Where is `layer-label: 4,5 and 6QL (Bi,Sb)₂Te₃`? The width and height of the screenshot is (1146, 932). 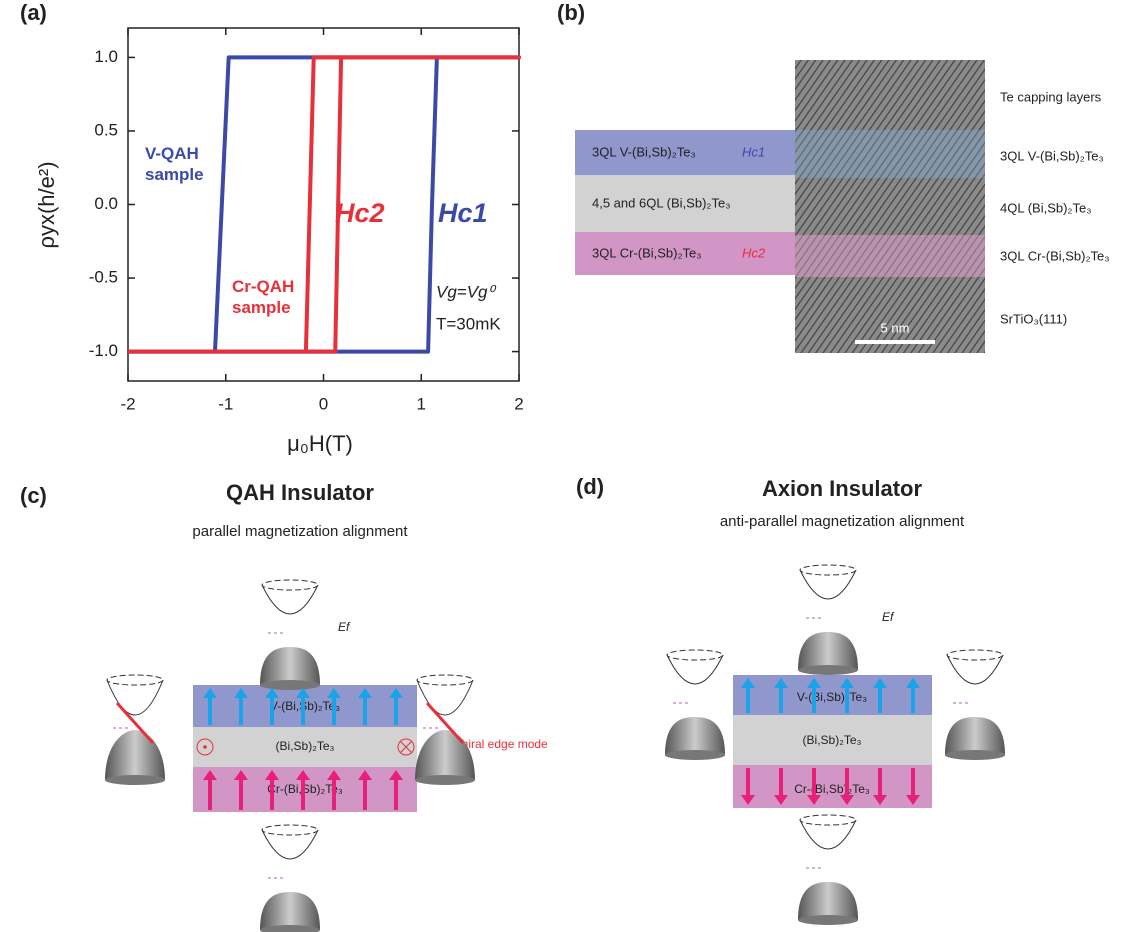
layer-label: 4,5 and 6QL (Bi,Sb)₂Te₃ is located at coordinates (661, 202).